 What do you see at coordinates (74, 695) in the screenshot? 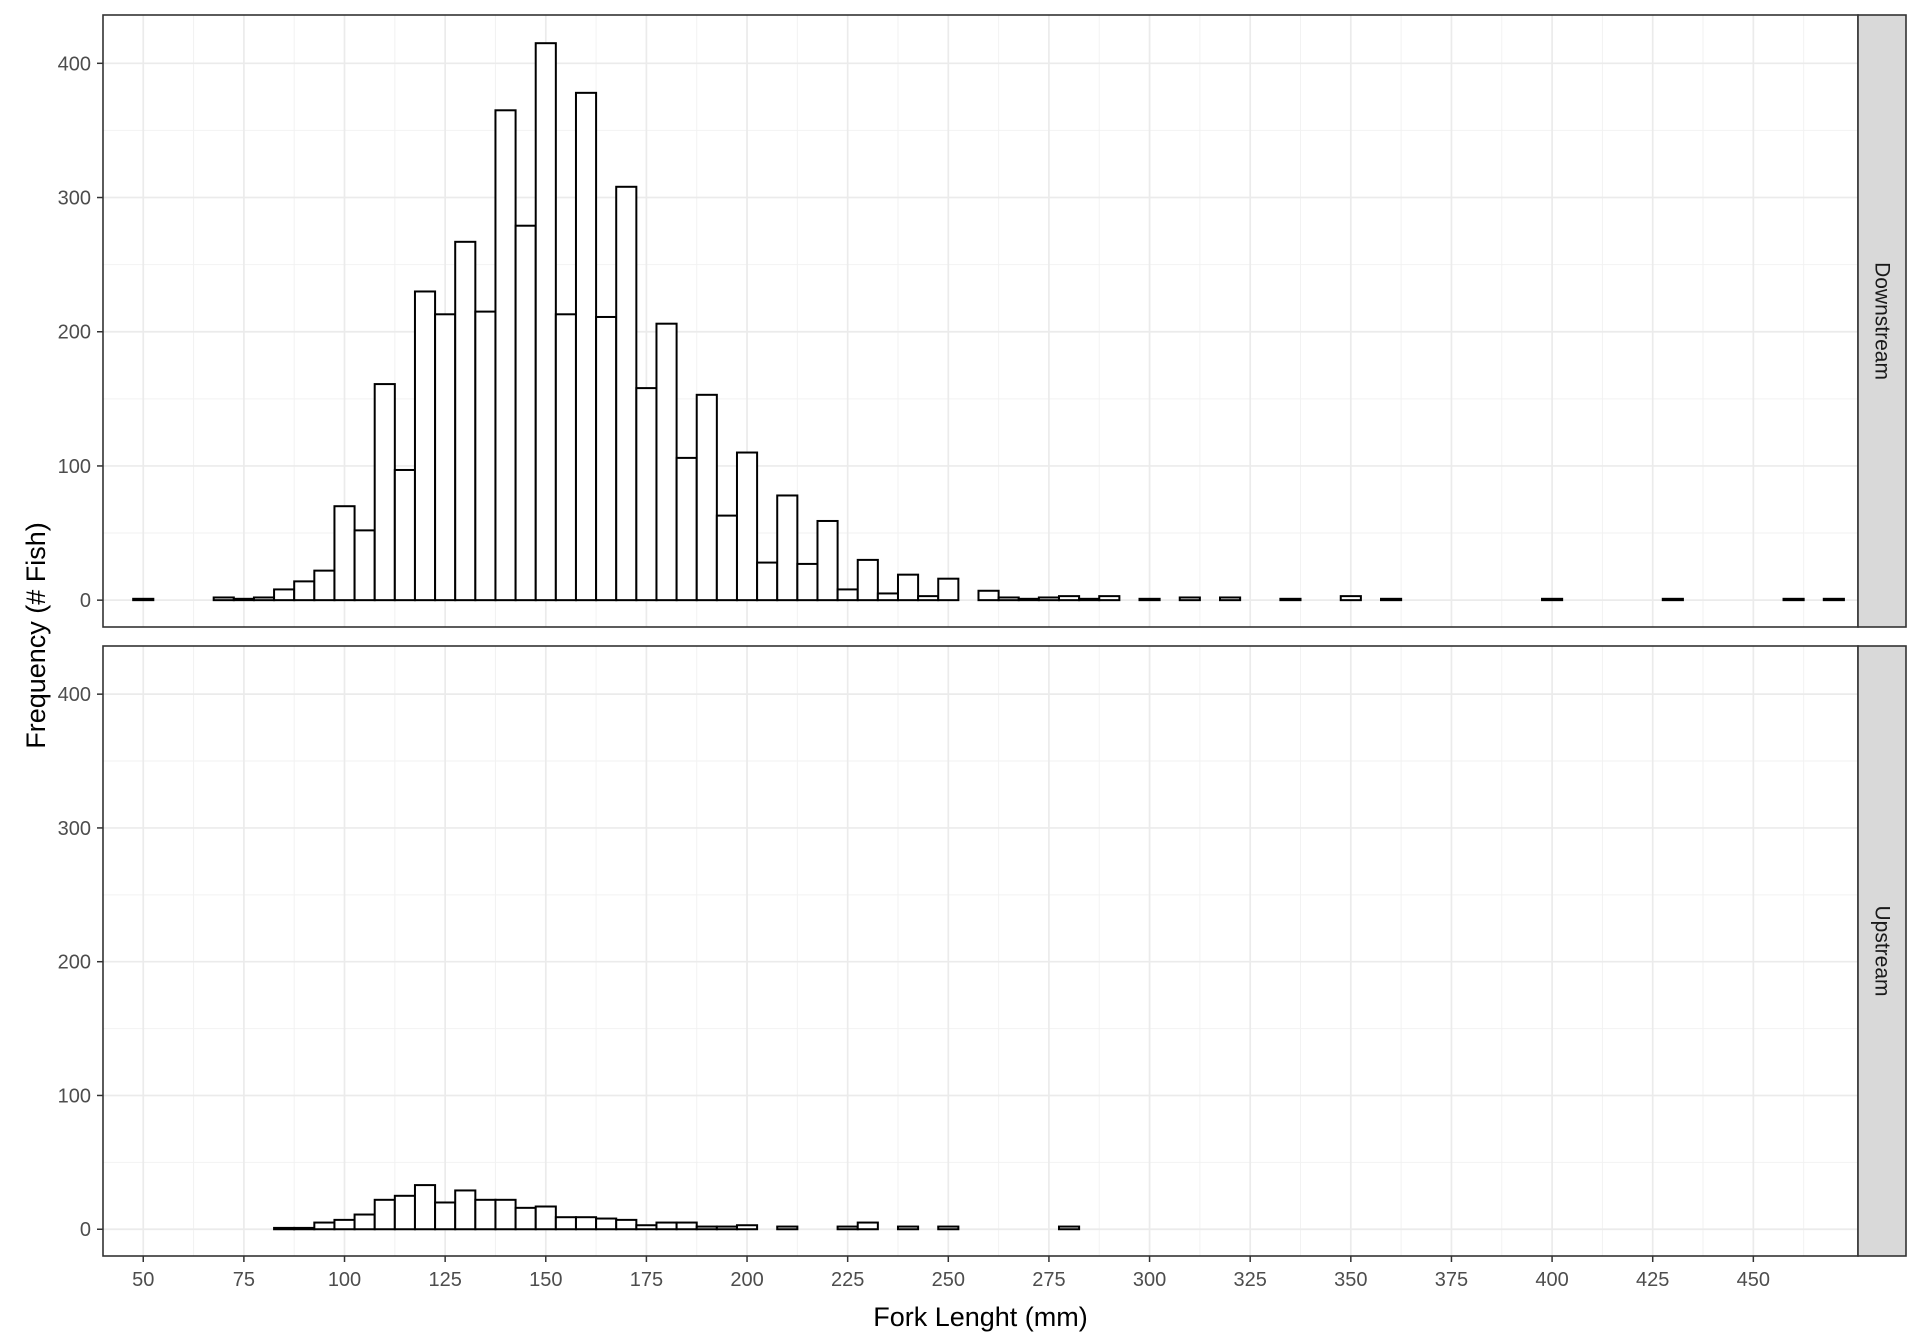
I see `y-tick-label: 400` at bounding box center [74, 695].